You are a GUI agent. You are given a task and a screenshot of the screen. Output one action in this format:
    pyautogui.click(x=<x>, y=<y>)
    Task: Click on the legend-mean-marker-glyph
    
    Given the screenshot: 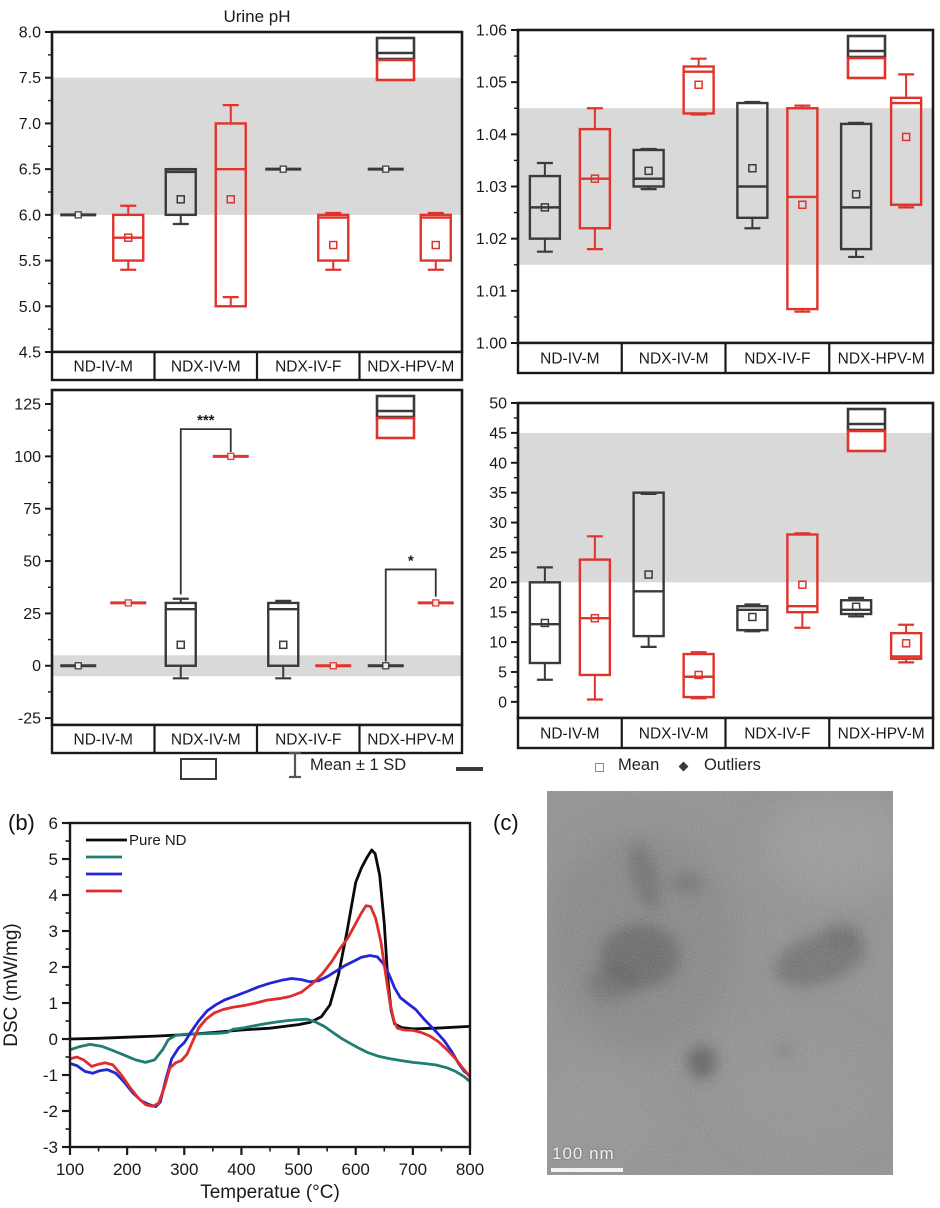 What is the action you would take?
    pyautogui.click(x=599, y=767)
    